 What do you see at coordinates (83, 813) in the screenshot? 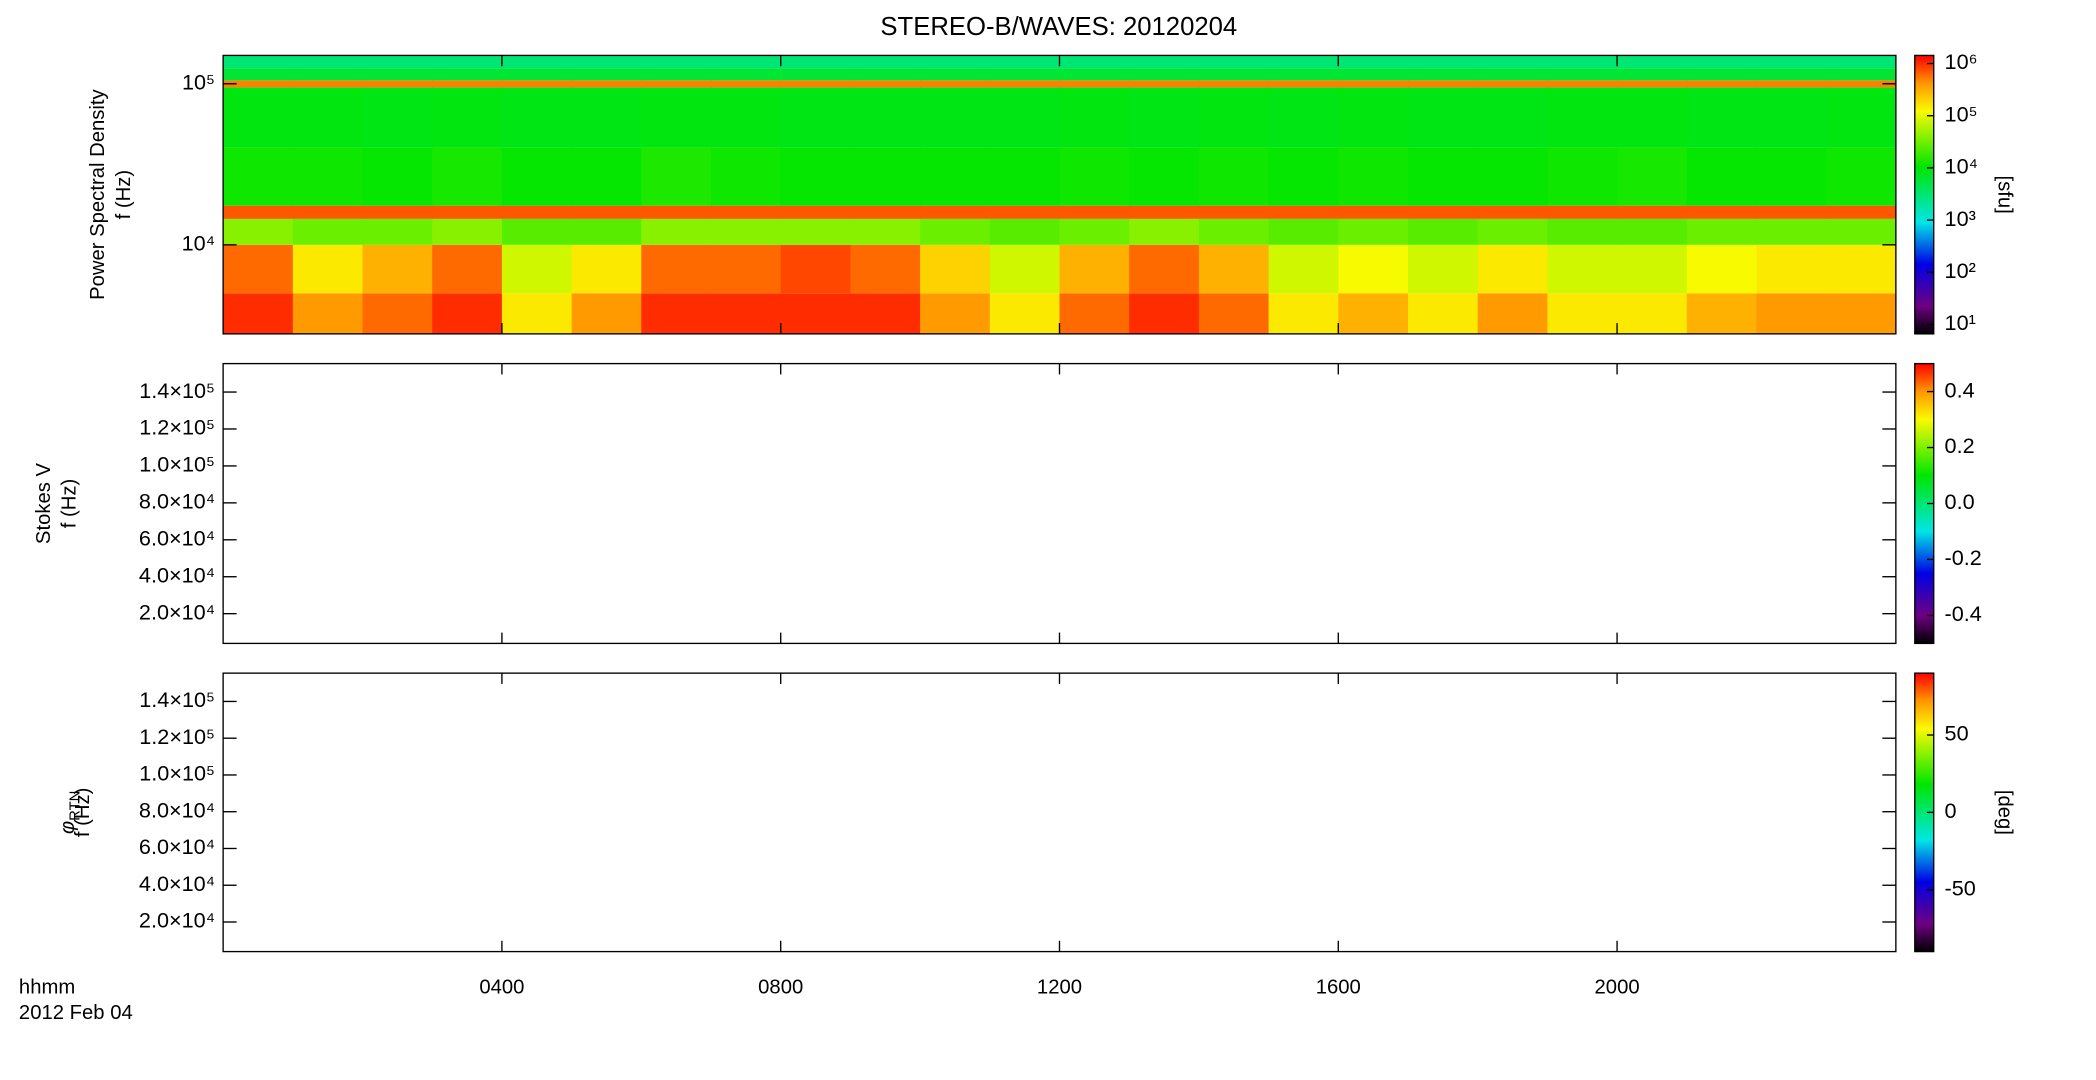
I see `y-axis-unit-label: f (Hz)` at bounding box center [83, 813].